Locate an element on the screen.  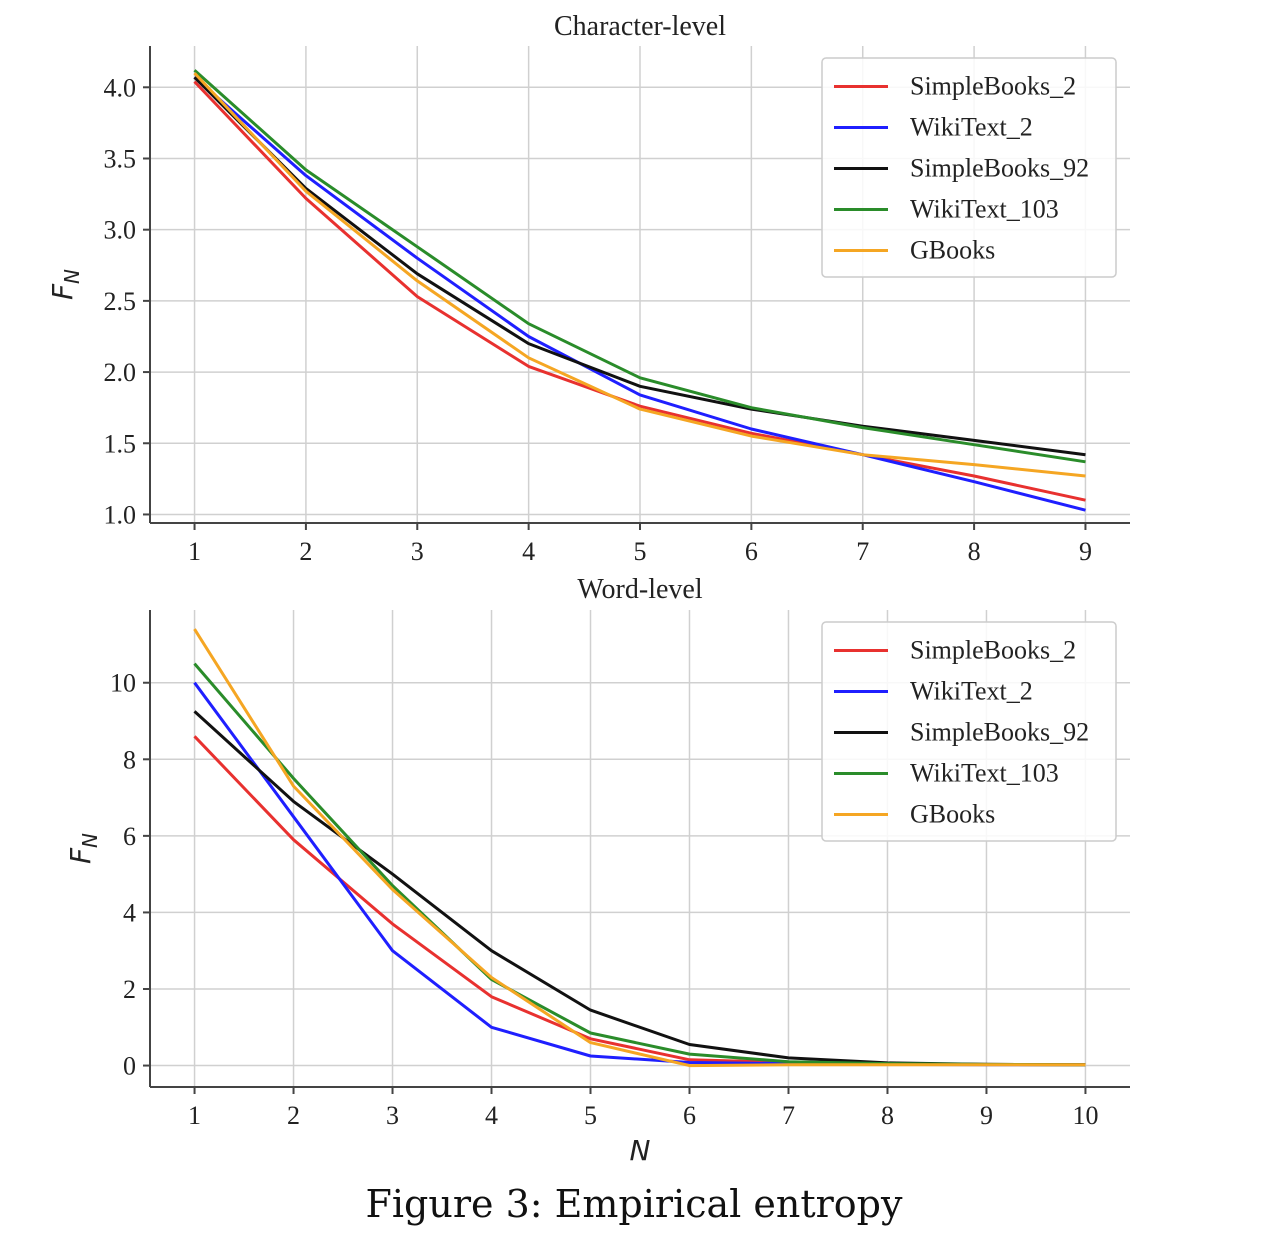
y-tick-label: 3.0 is located at coordinates (120, 230).